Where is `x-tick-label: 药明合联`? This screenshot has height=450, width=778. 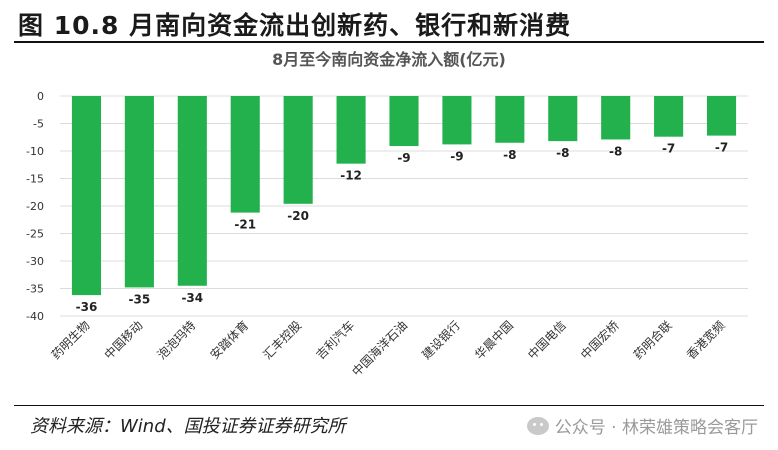 x-tick-label: 药明合联 is located at coordinates (652, 340).